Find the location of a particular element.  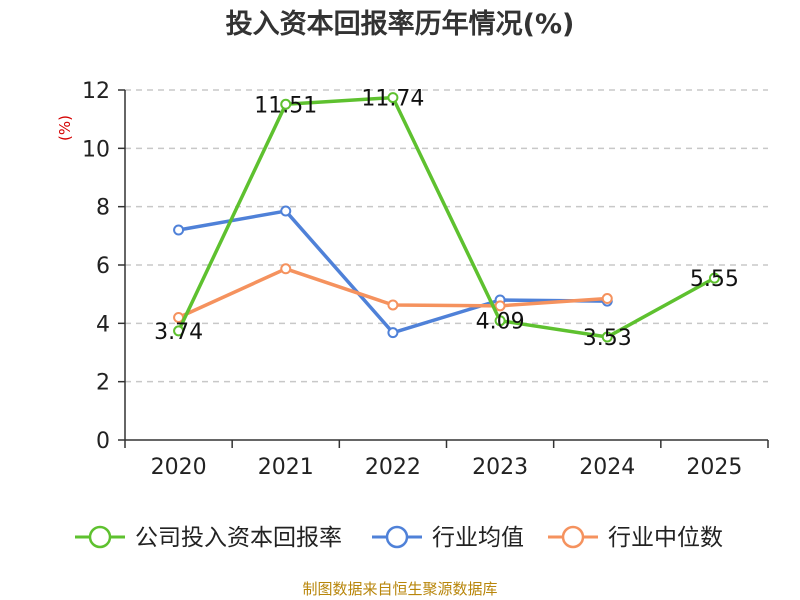

x-tick-label-2025: 2025 is located at coordinates (714, 467).